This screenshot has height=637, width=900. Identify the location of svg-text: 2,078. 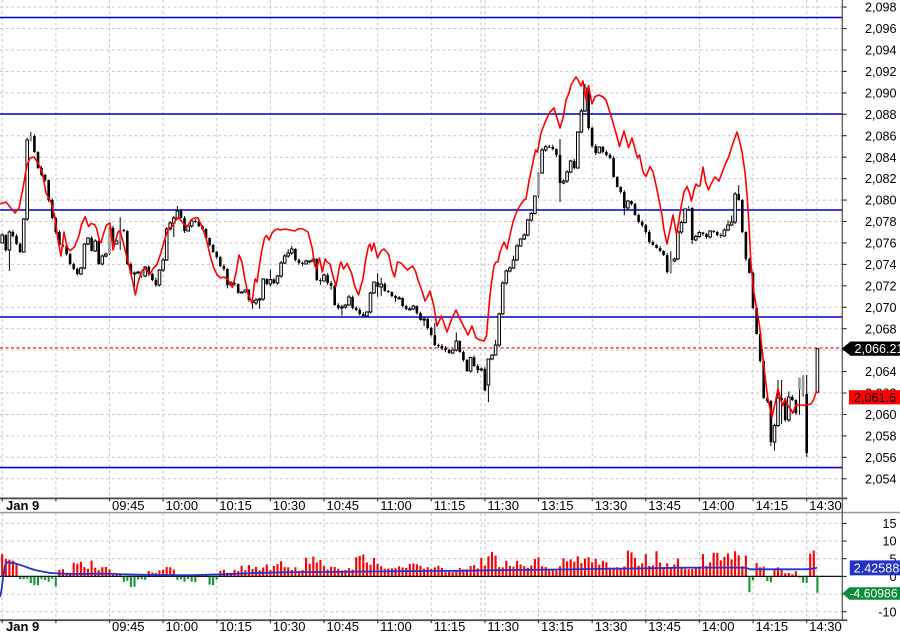
(881, 222).